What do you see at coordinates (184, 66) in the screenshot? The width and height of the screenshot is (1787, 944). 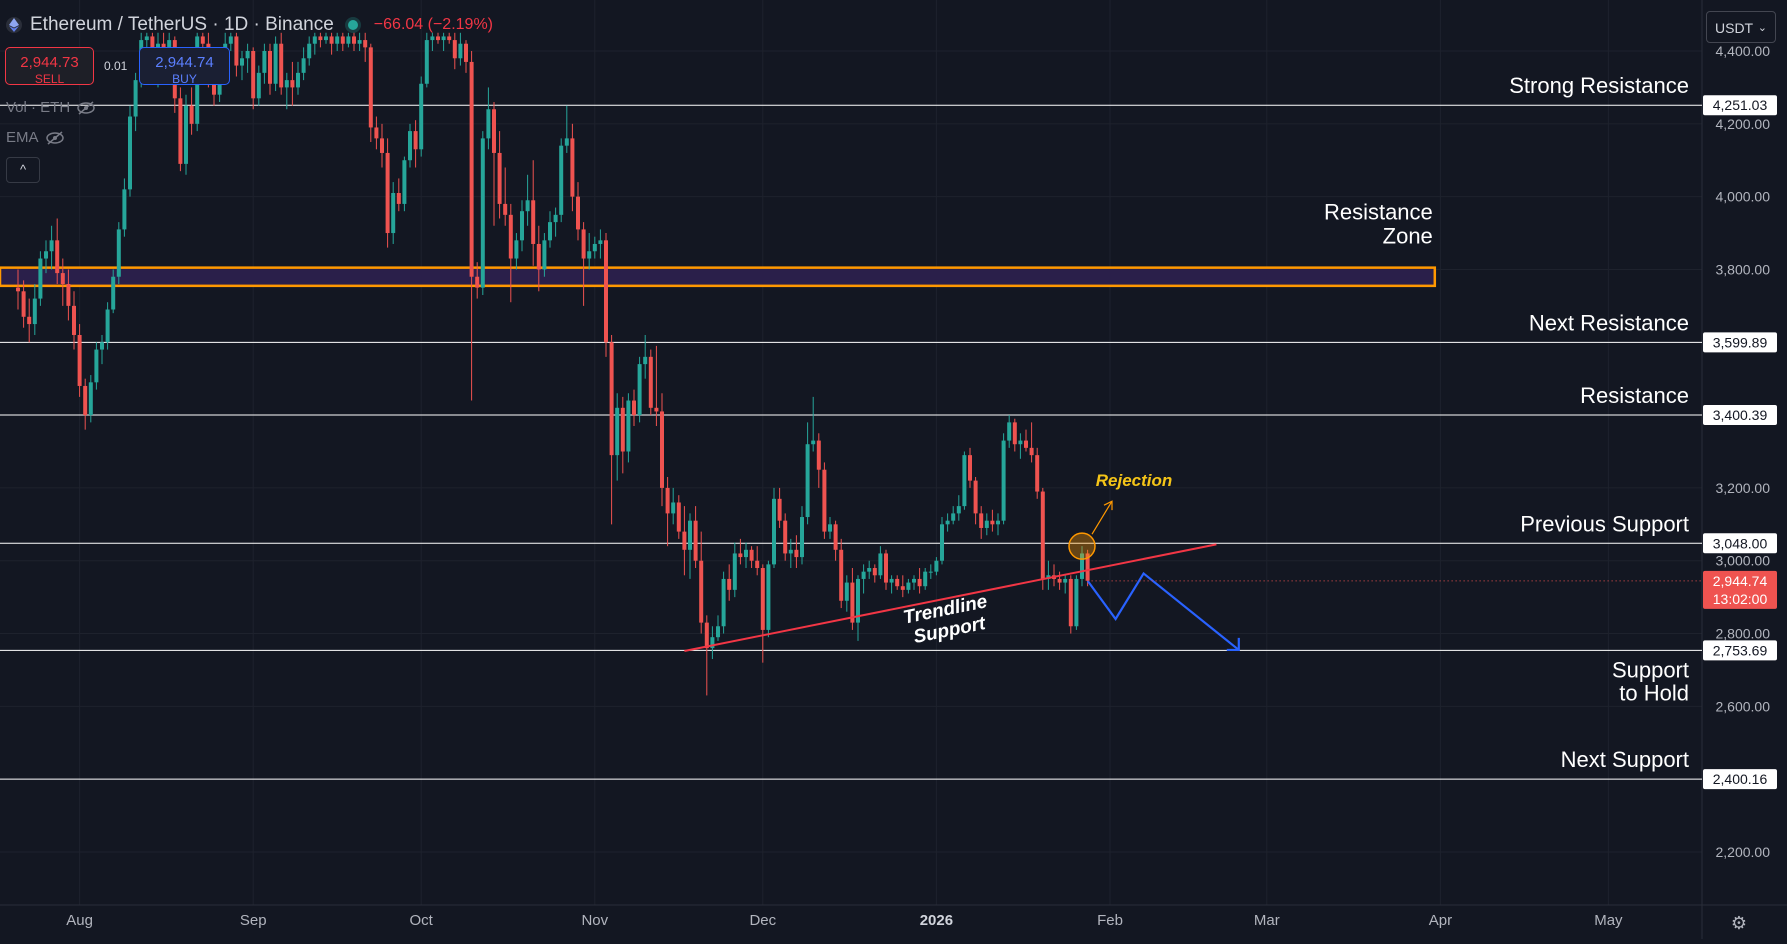 I see `buy-button: 2,944.74 BUY` at bounding box center [184, 66].